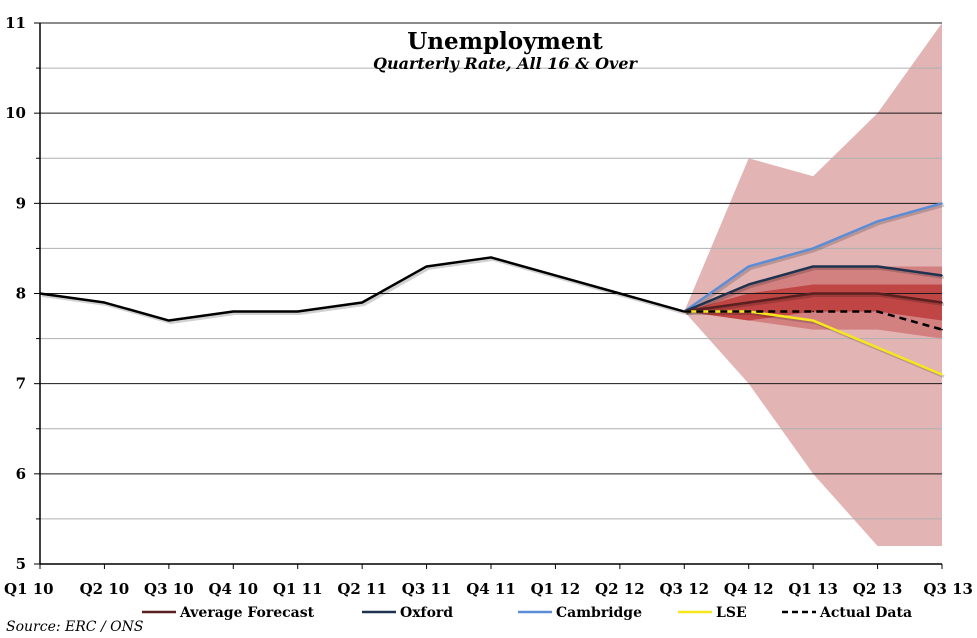 This screenshot has width=977, height=638. I want to click on x-tick-label: Q4 12, so click(749, 589).